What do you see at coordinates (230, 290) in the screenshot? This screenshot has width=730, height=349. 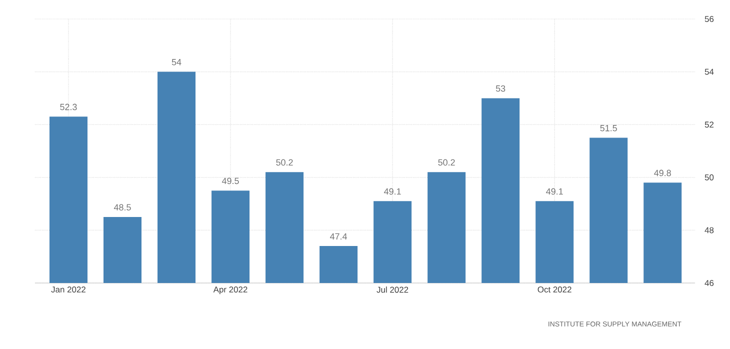 I see `x-tick-label: Apr 2022` at bounding box center [230, 290].